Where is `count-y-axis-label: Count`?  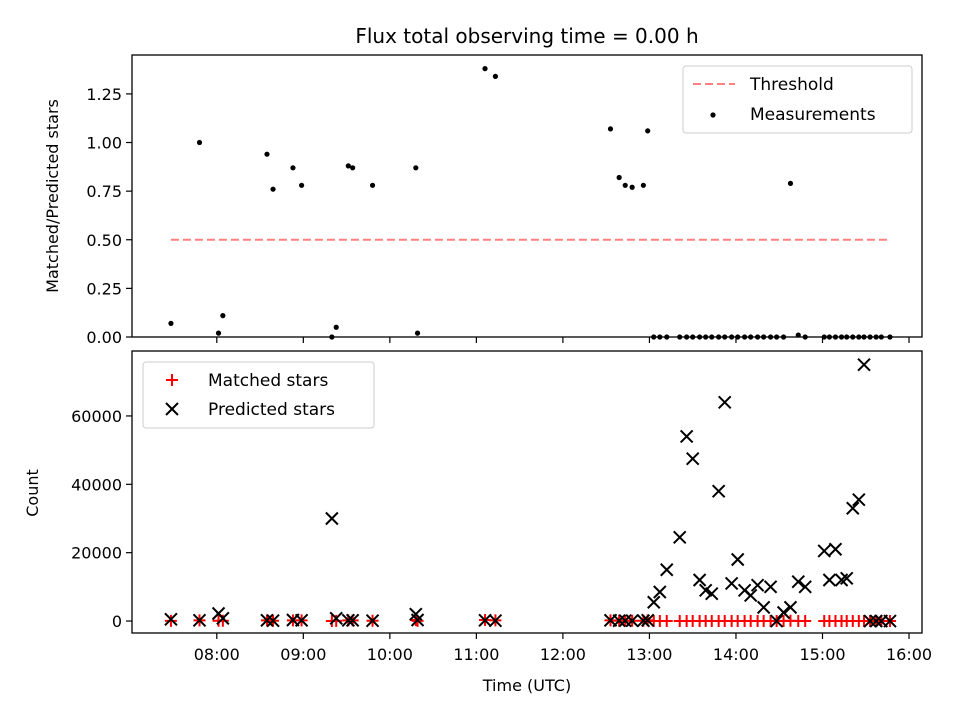
count-y-axis-label: Count is located at coordinates (32, 493).